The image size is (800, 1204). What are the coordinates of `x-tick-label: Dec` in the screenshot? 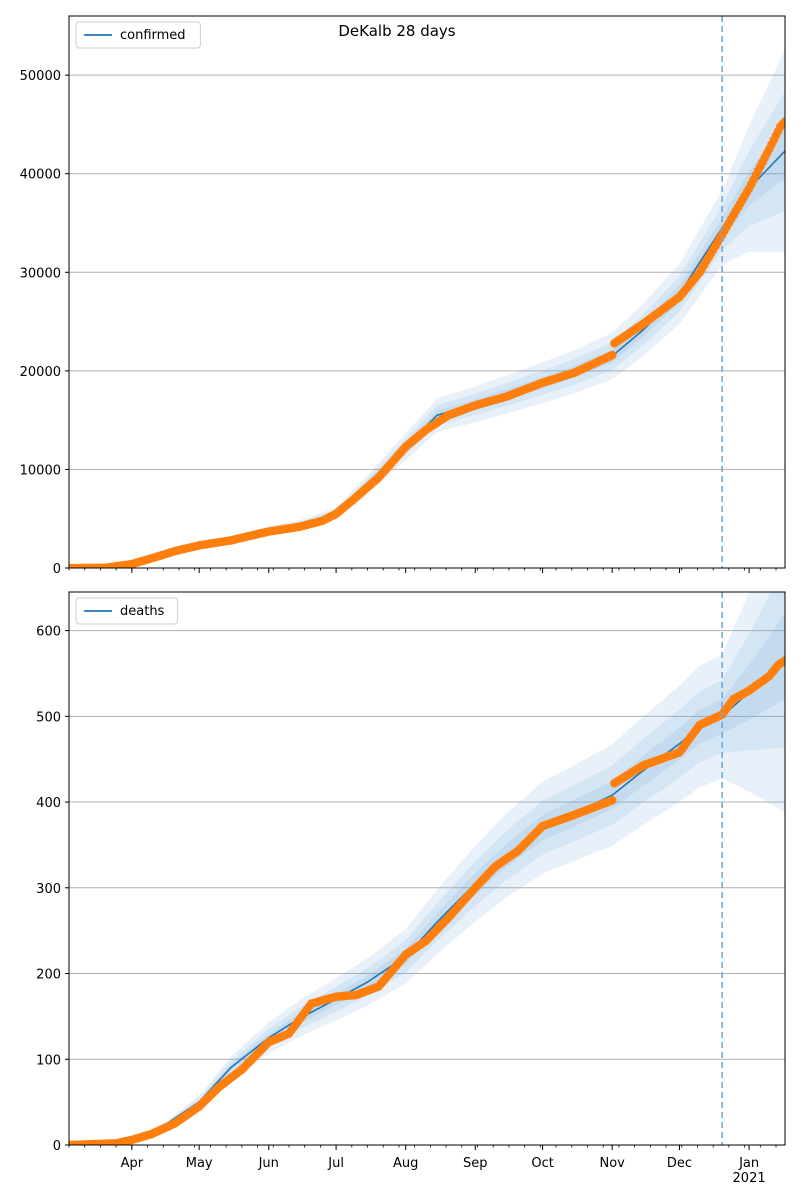 It's located at (679, 1163).